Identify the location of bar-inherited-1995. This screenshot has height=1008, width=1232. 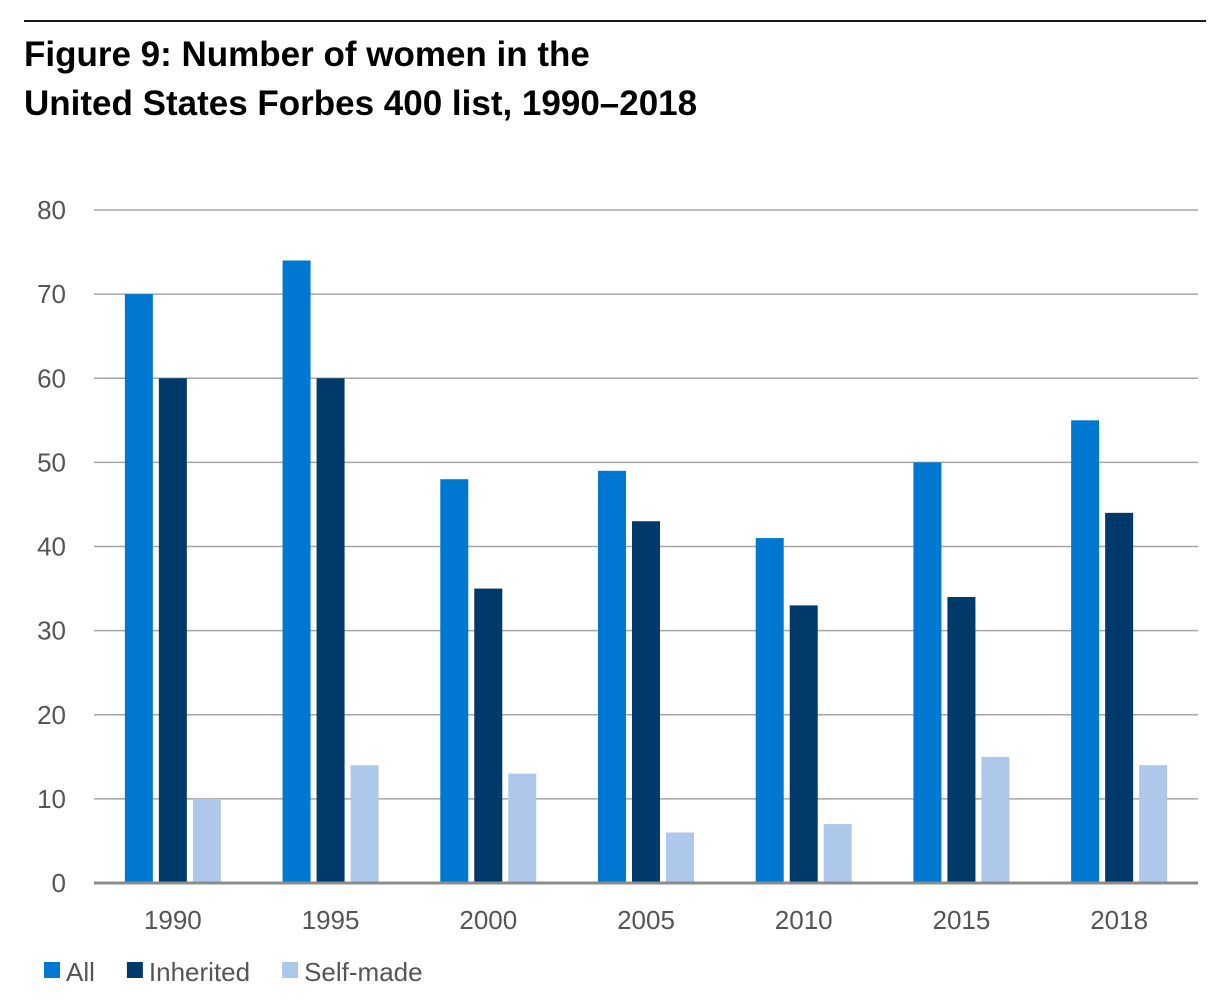
(330, 630).